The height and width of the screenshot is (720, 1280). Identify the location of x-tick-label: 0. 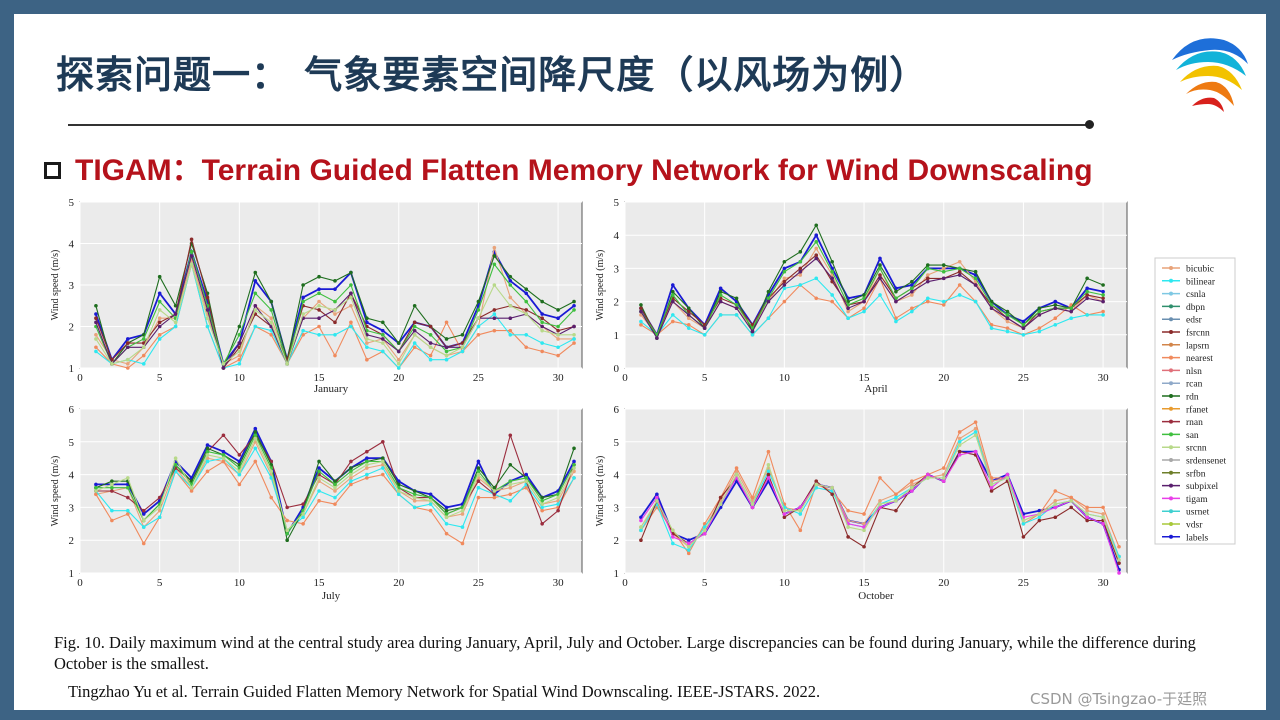
(625, 583).